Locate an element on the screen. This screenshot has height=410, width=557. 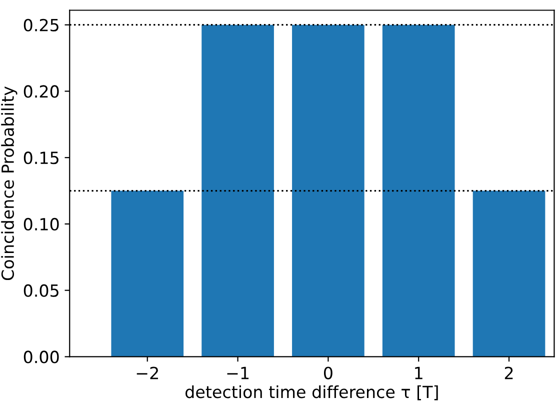
y-tick-label: 0.15 is located at coordinates (41, 158).